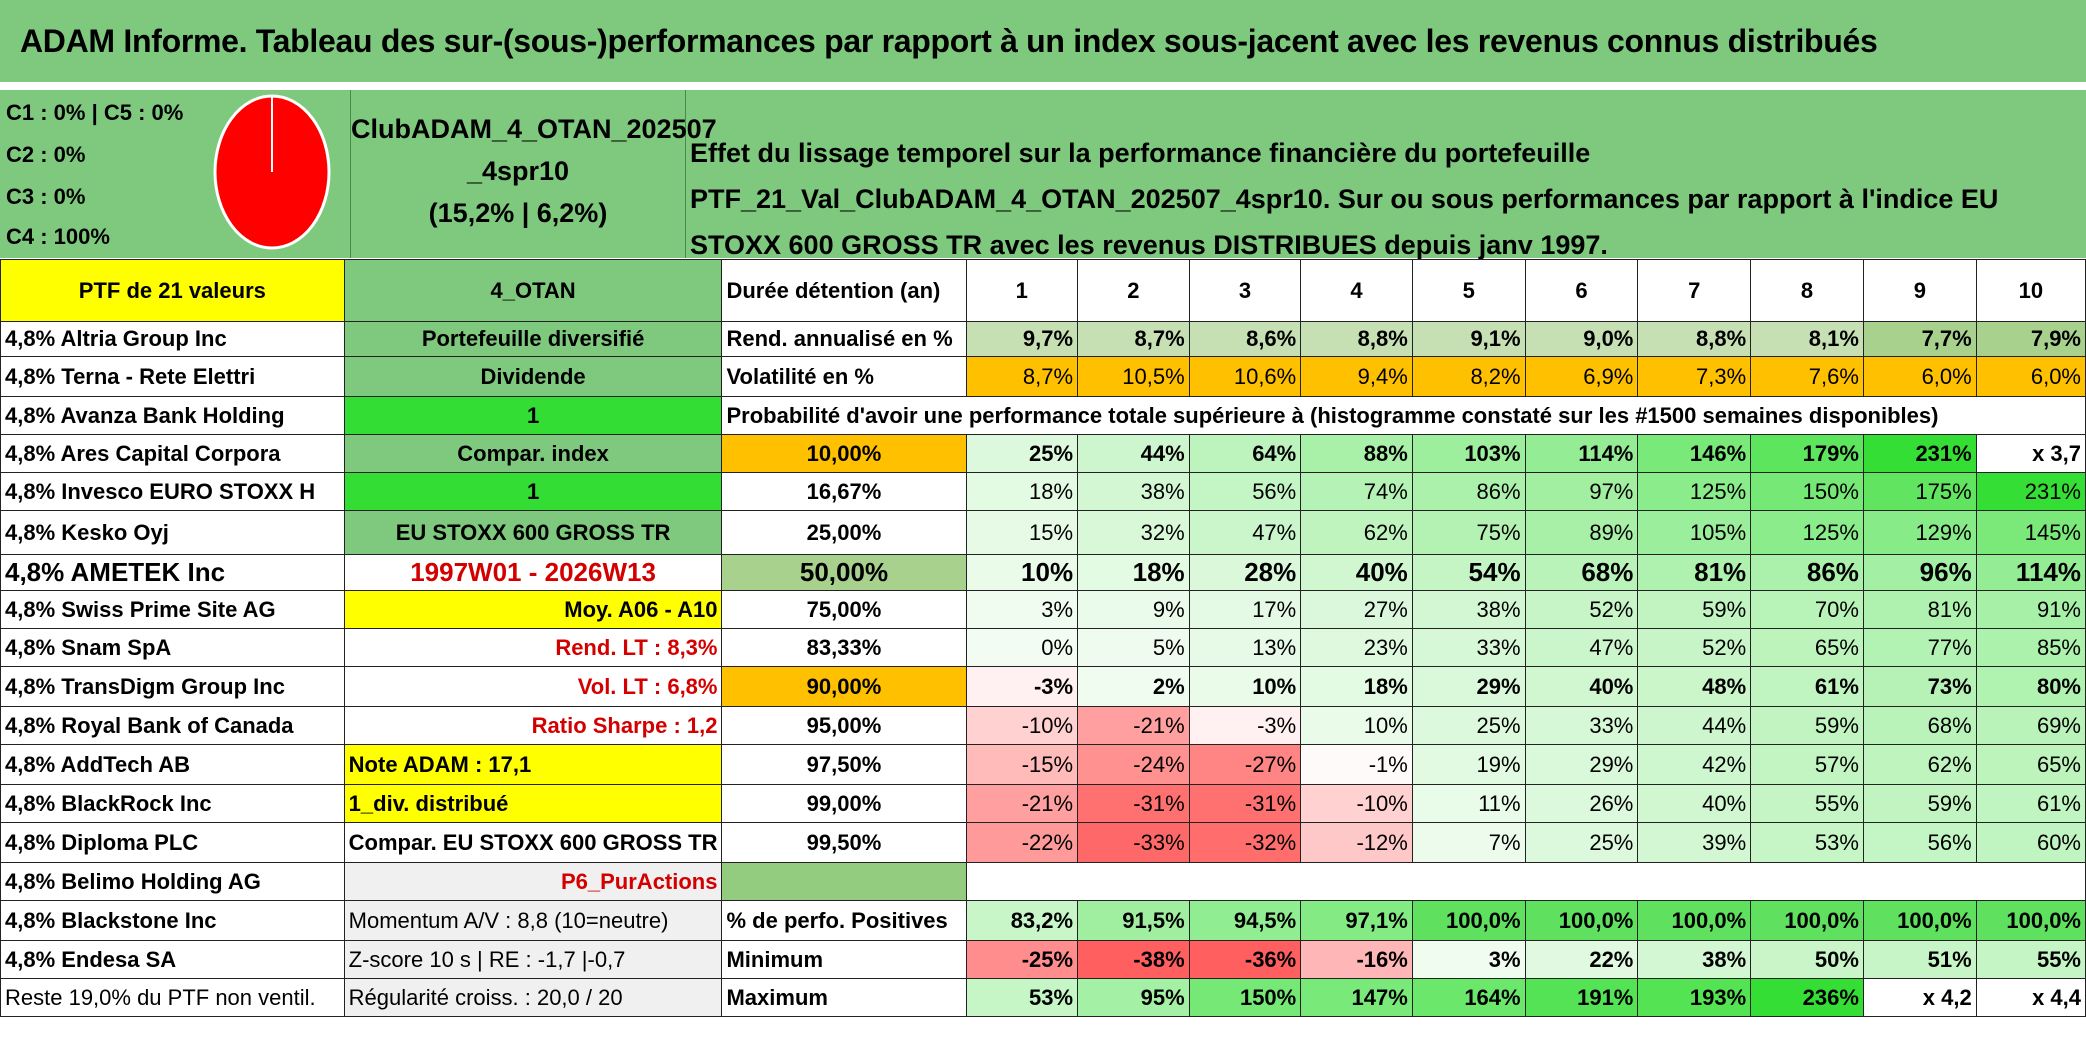 The height and width of the screenshot is (1044, 2086). Describe the element at coordinates (1468, 532) in the screenshot. I see `quantile-value: 75%` at that location.